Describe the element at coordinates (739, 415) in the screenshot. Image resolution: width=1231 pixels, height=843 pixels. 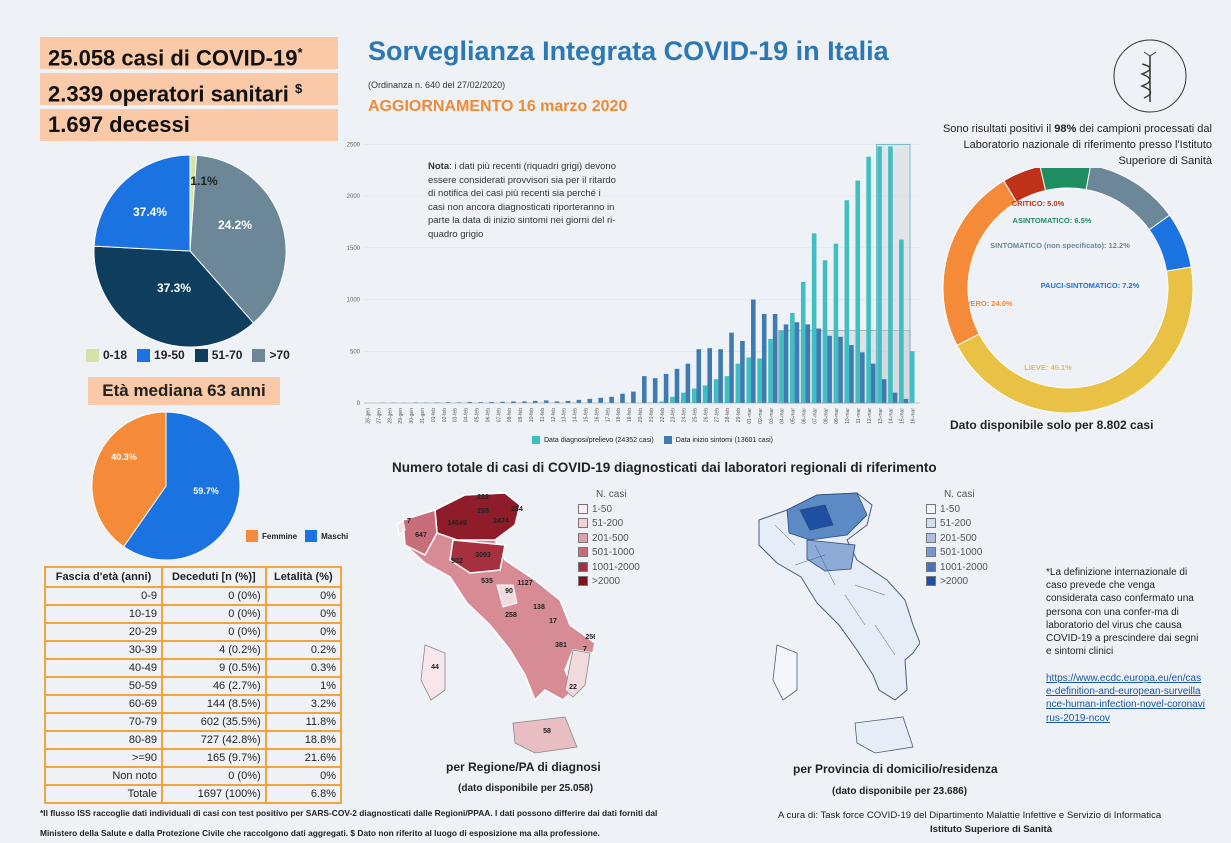
I see `x-tick-label: 29-feb` at that location.